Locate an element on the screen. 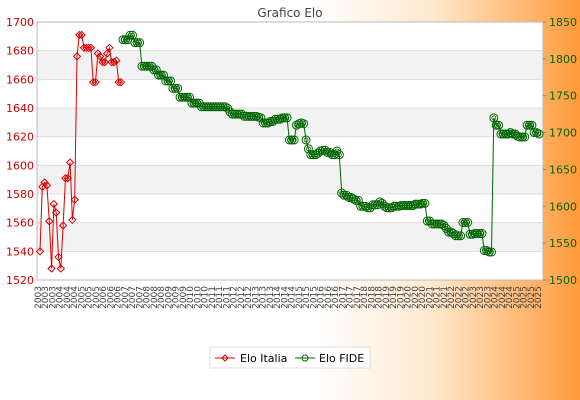 This screenshot has height=400, width=580. right-tick-label: 1600 is located at coordinates (563, 206).